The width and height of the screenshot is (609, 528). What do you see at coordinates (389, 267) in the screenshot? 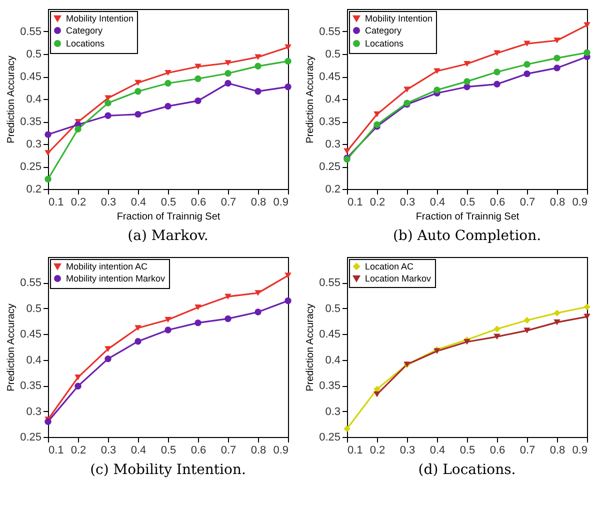
I see `legend-label: Location AC` at bounding box center [389, 267].